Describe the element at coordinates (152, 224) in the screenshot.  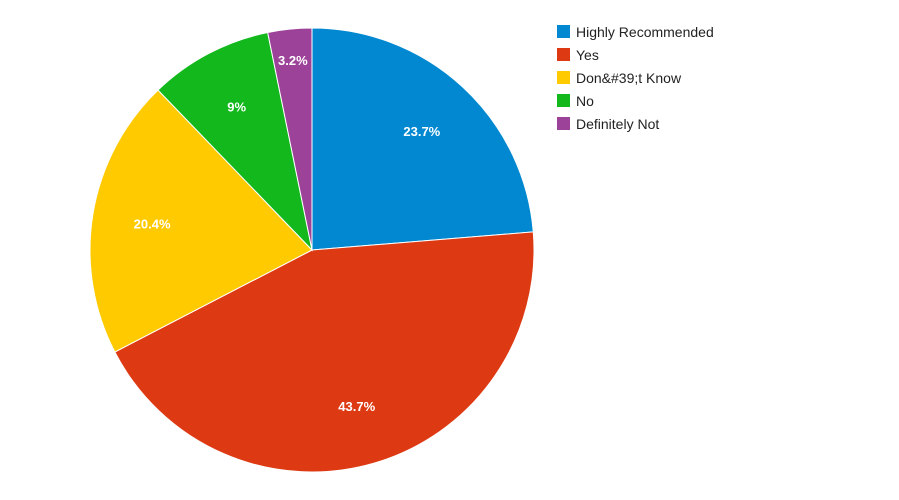
I see `slice-label-dont-know: 20.4%` at that location.